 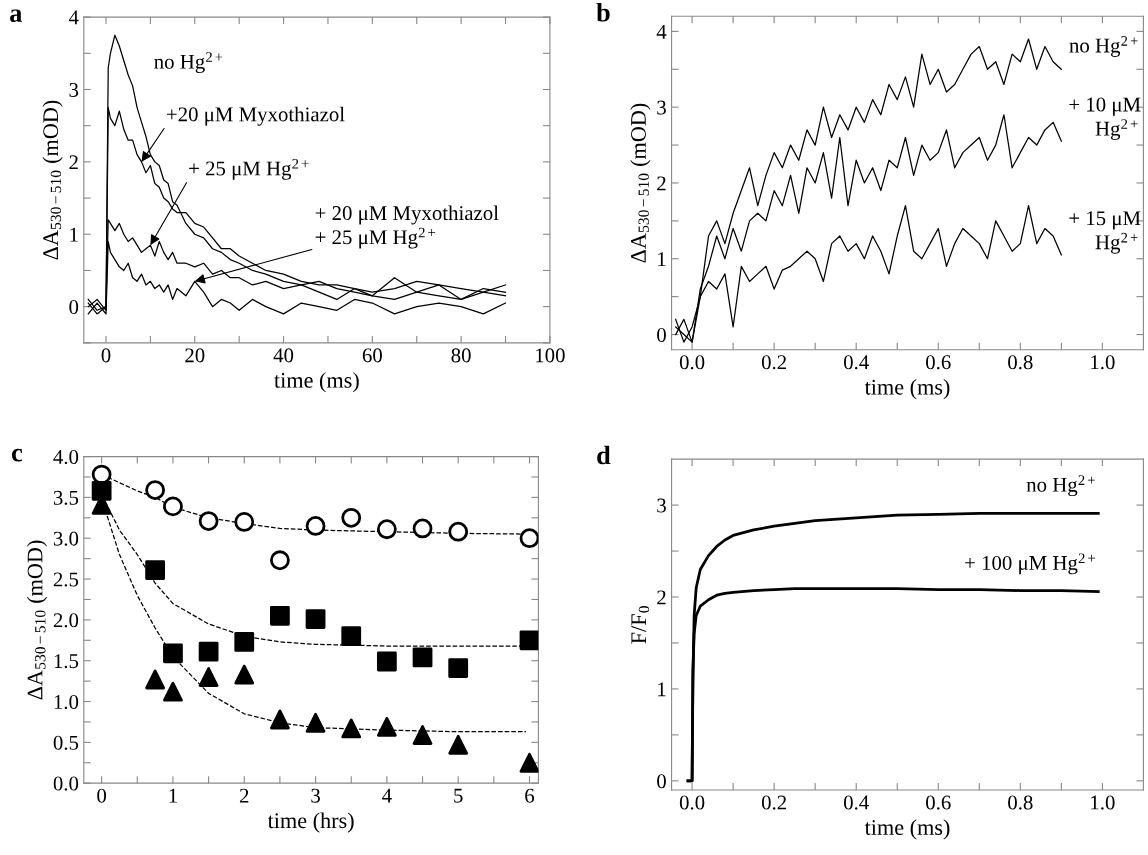 I want to click on x-tick-label: 100, so click(x=550, y=355).